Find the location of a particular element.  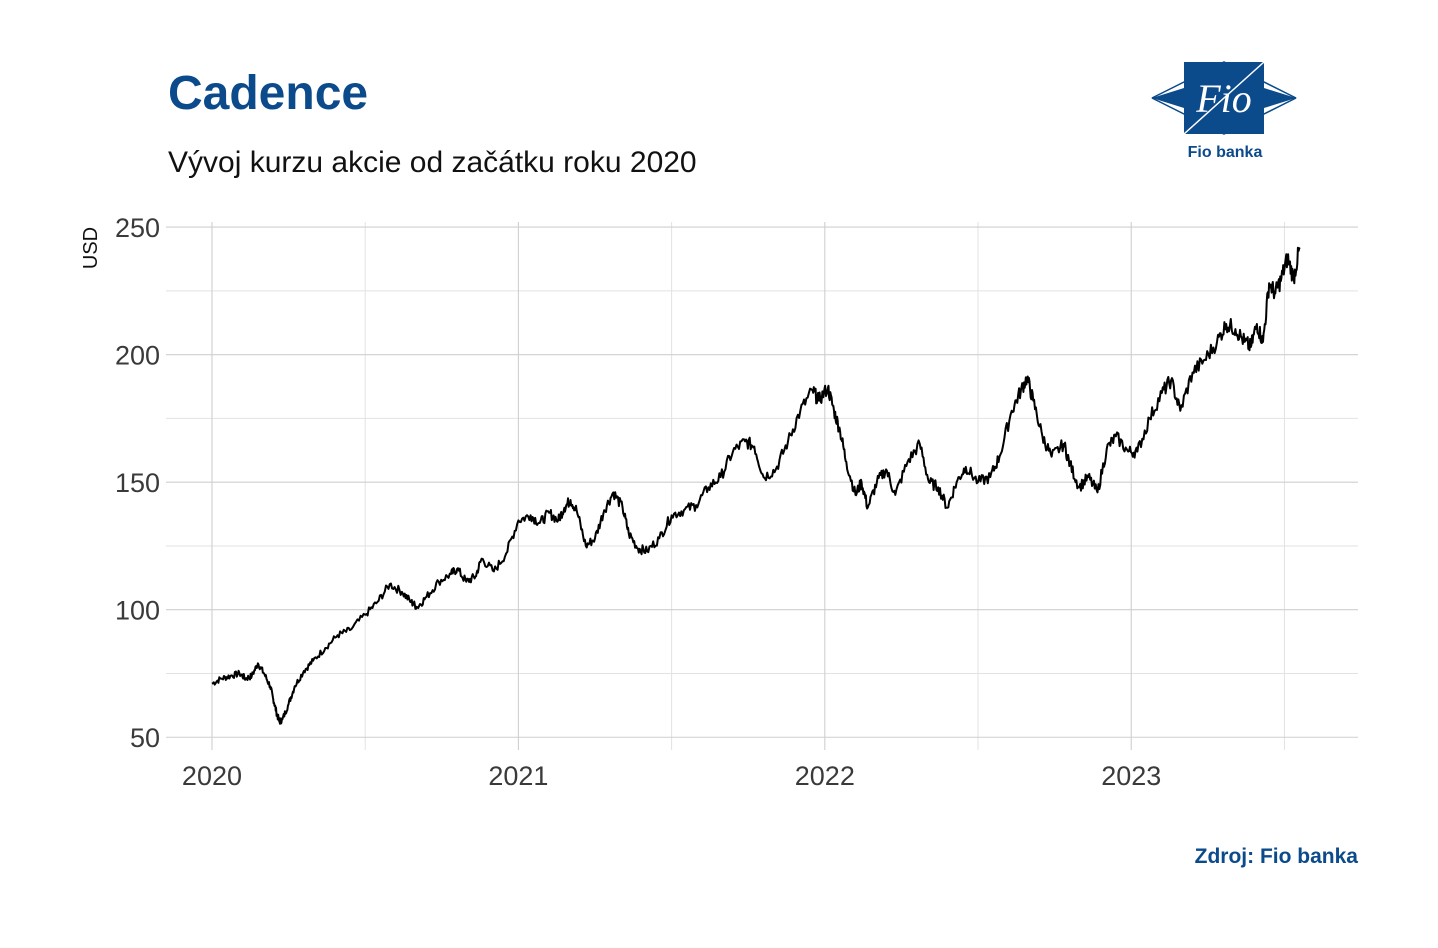

y-tick-label: 100 is located at coordinates (137, 611).